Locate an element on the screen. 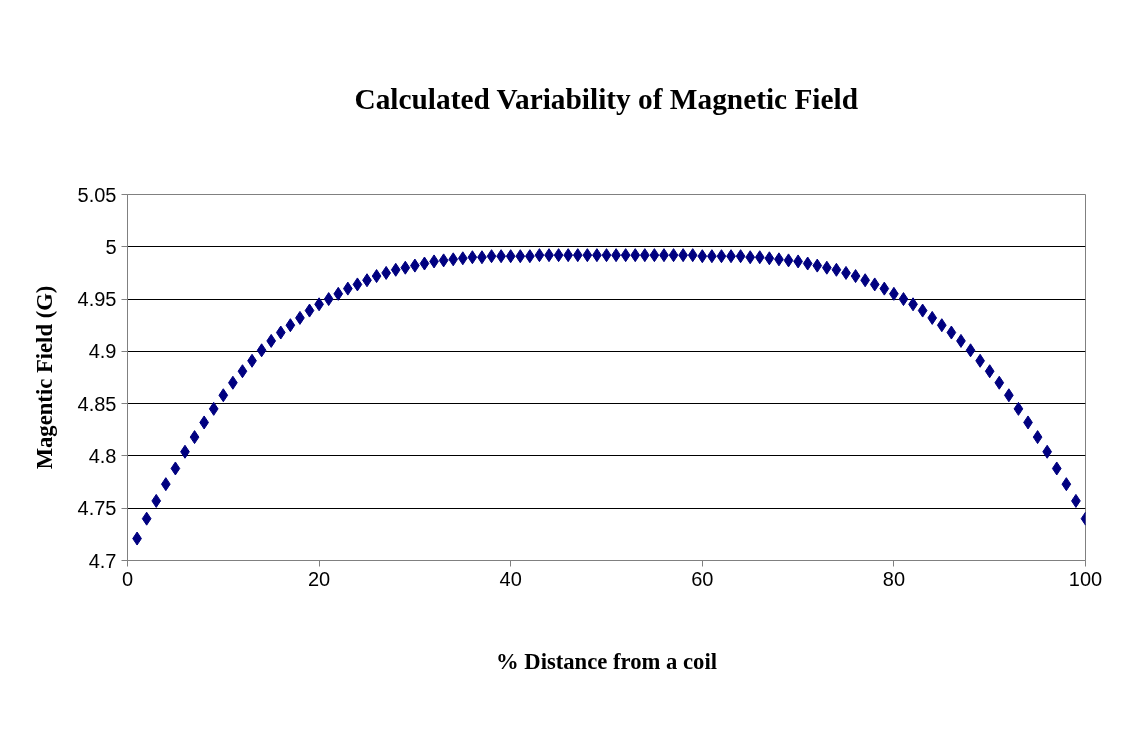 This screenshot has width=1130, height=733. x-axis-title: % Distance from a coil is located at coordinates (606, 661).